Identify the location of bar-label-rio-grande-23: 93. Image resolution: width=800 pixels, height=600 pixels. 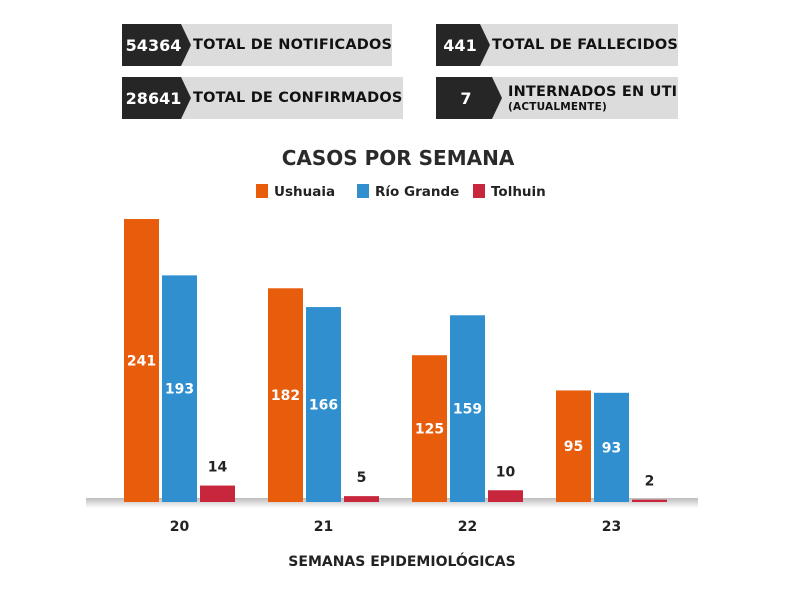
(611, 448).